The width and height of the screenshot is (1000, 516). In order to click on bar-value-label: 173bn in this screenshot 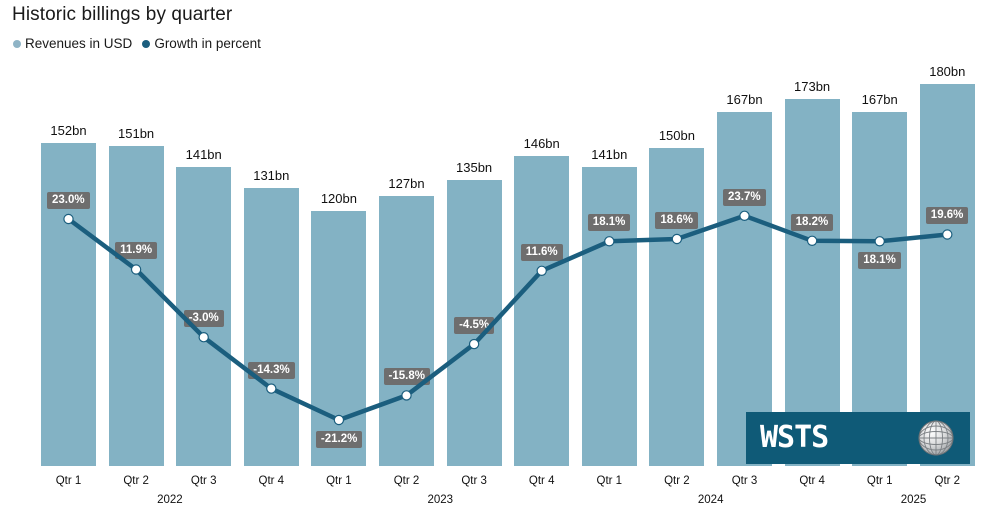, I will do `click(812, 86)`.